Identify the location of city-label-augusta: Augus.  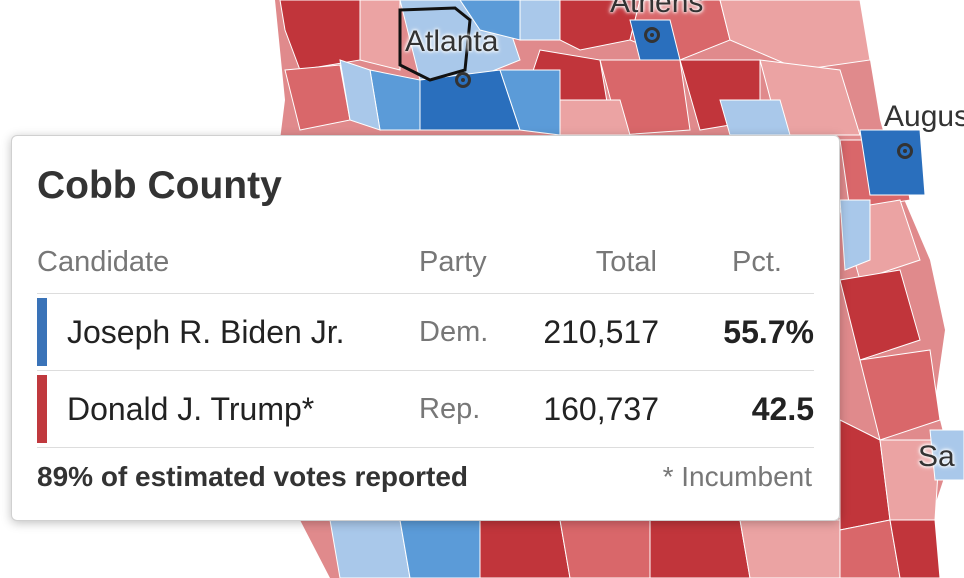
(924, 116).